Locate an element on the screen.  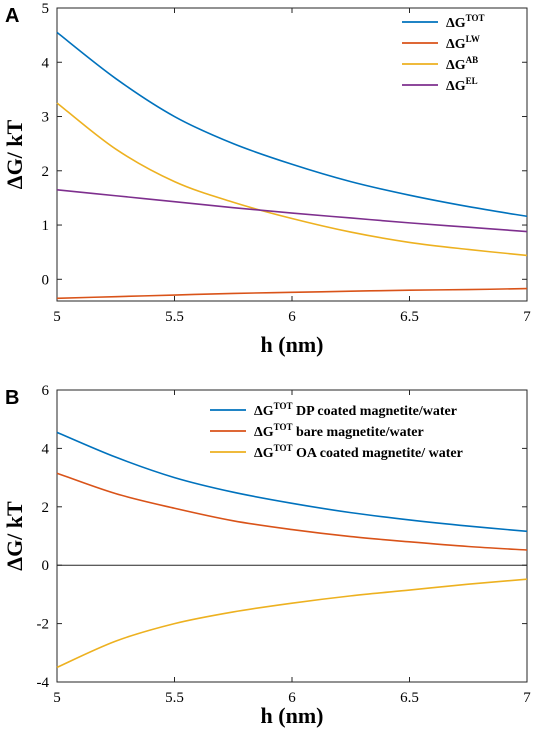
legend-description: bare magnetite/water is located at coordinates (358, 432).